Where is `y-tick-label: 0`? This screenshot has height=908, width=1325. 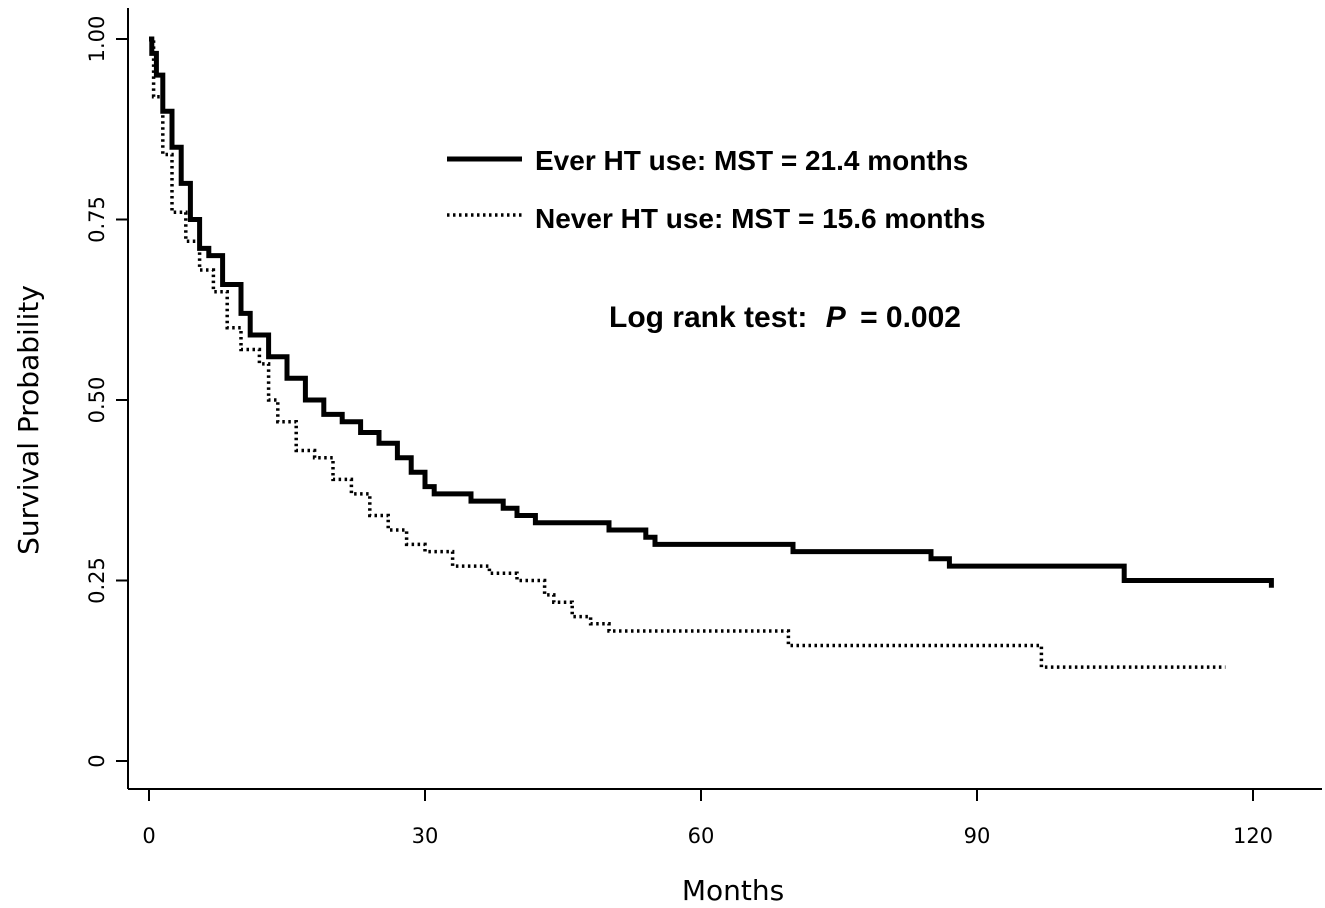 y-tick-label: 0 is located at coordinates (97, 760).